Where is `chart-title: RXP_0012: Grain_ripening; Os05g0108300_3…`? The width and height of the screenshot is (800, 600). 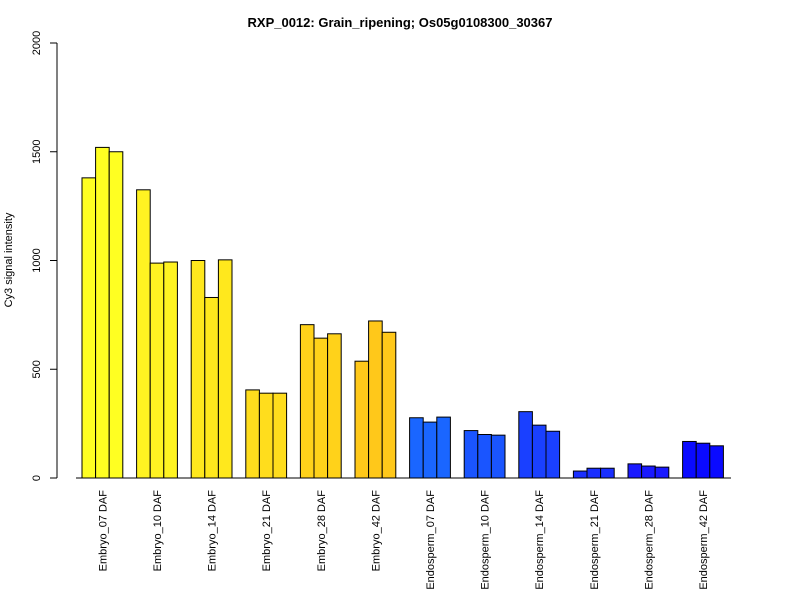
chart-title: RXP_0012: Grain_ripening; Os05g0108300_3… is located at coordinates (400, 22).